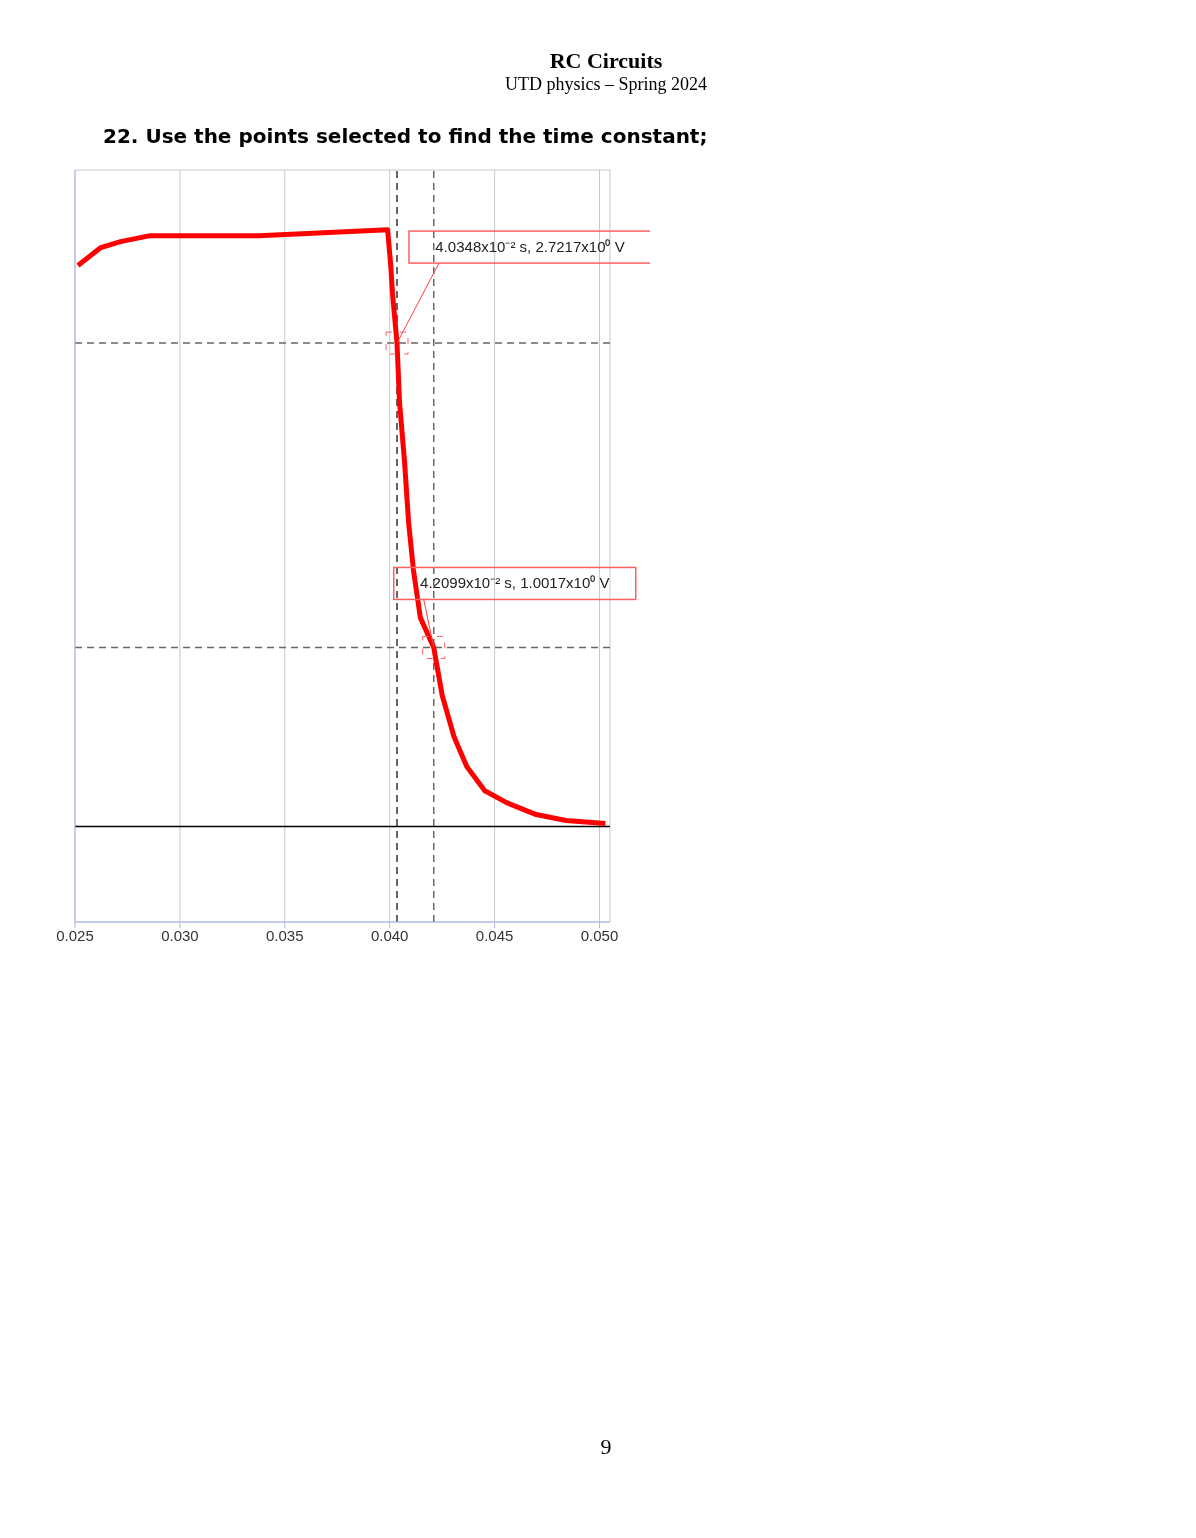 This screenshot has height=1538, width=1196. I want to click on chart-subtitle: UTD physics – Spring 2024, so click(606, 84).